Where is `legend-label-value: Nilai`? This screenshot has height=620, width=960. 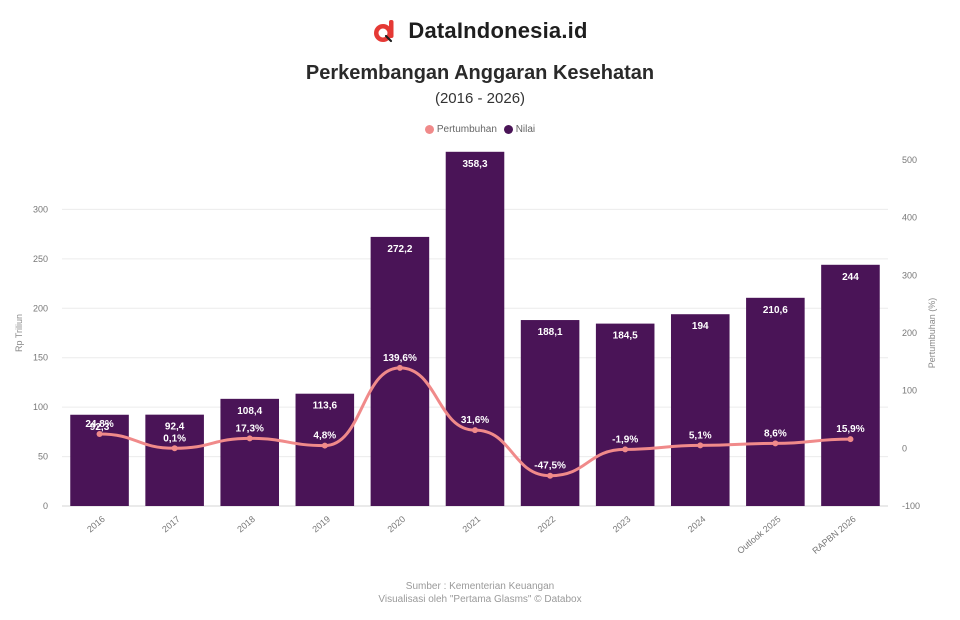
legend-label-value: Nilai is located at coordinates (525, 129).